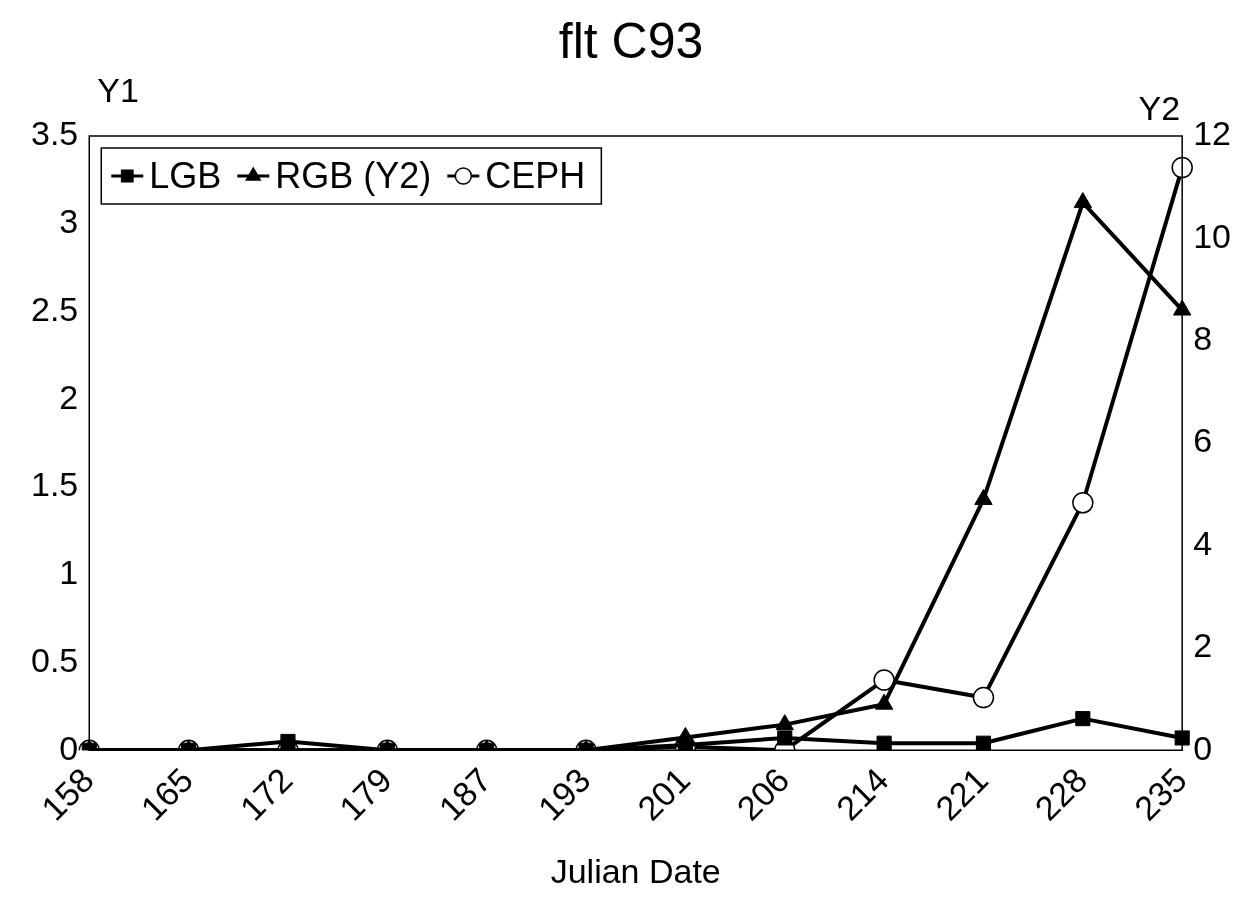  What do you see at coordinates (635, 870) in the screenshot?
I see `x-axis-title: Julian Date` at bounding box center [635, 870].